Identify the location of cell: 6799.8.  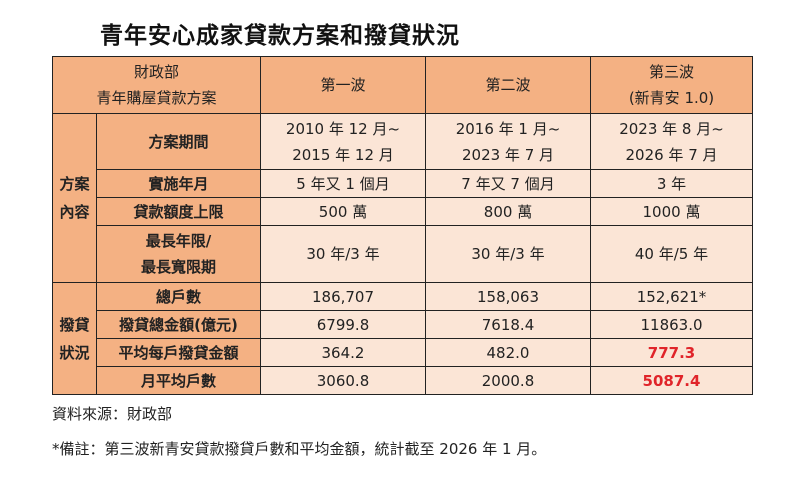
(343, 324).